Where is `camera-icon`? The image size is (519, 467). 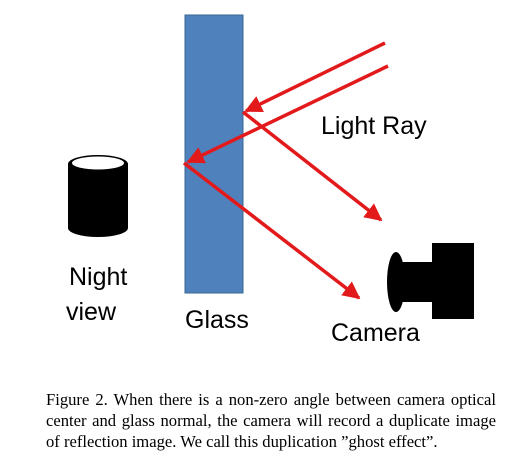
camera-icon is located at coordinates (430, 281).